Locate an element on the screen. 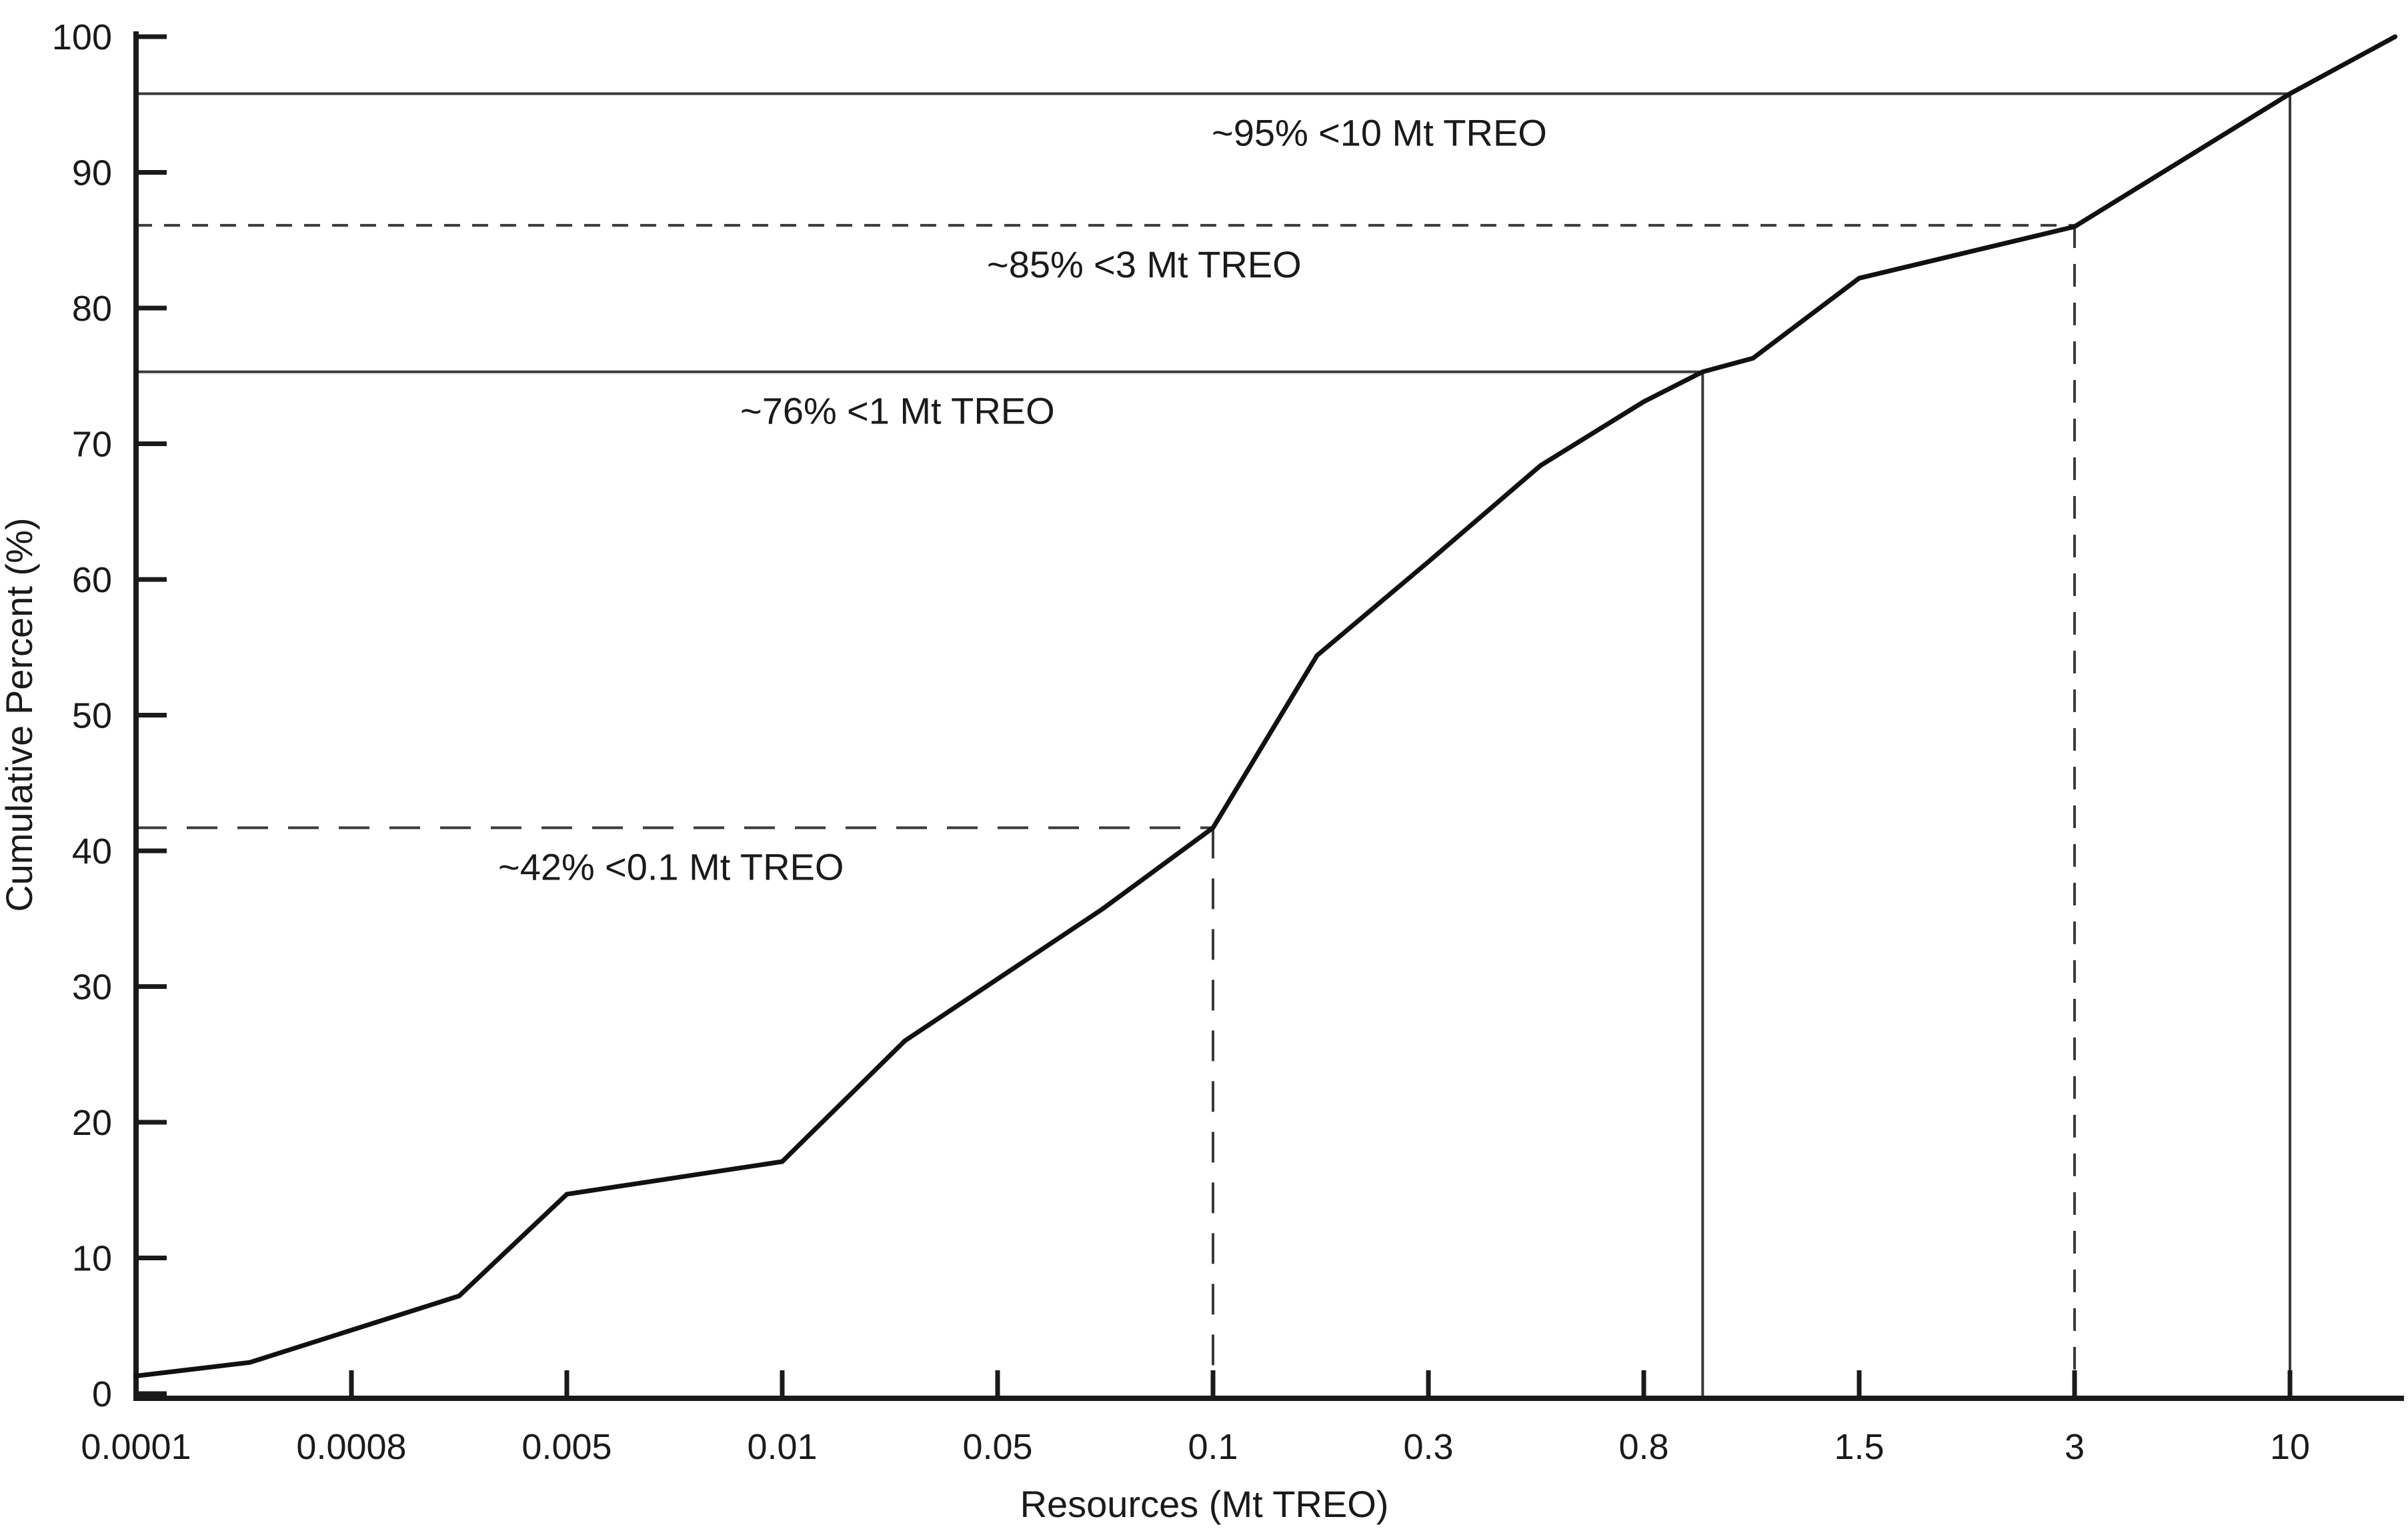 The height and width of the screenshot is (1535, 2408). y-tick-label: 20 is located at coordinates (92, 1123).